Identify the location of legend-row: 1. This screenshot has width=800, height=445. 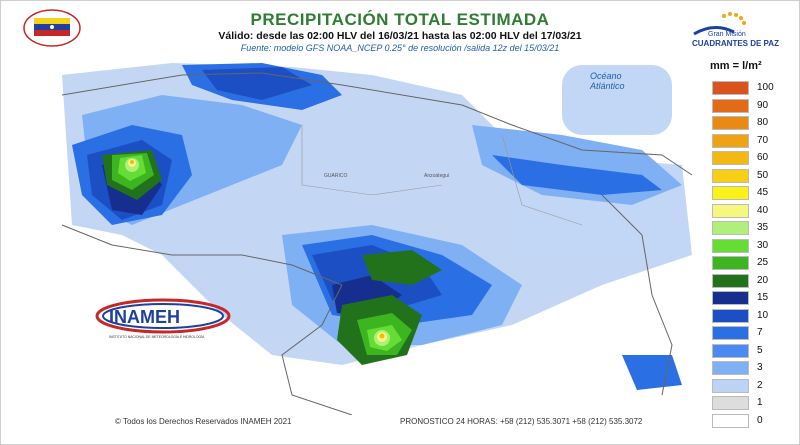
(752, 404).